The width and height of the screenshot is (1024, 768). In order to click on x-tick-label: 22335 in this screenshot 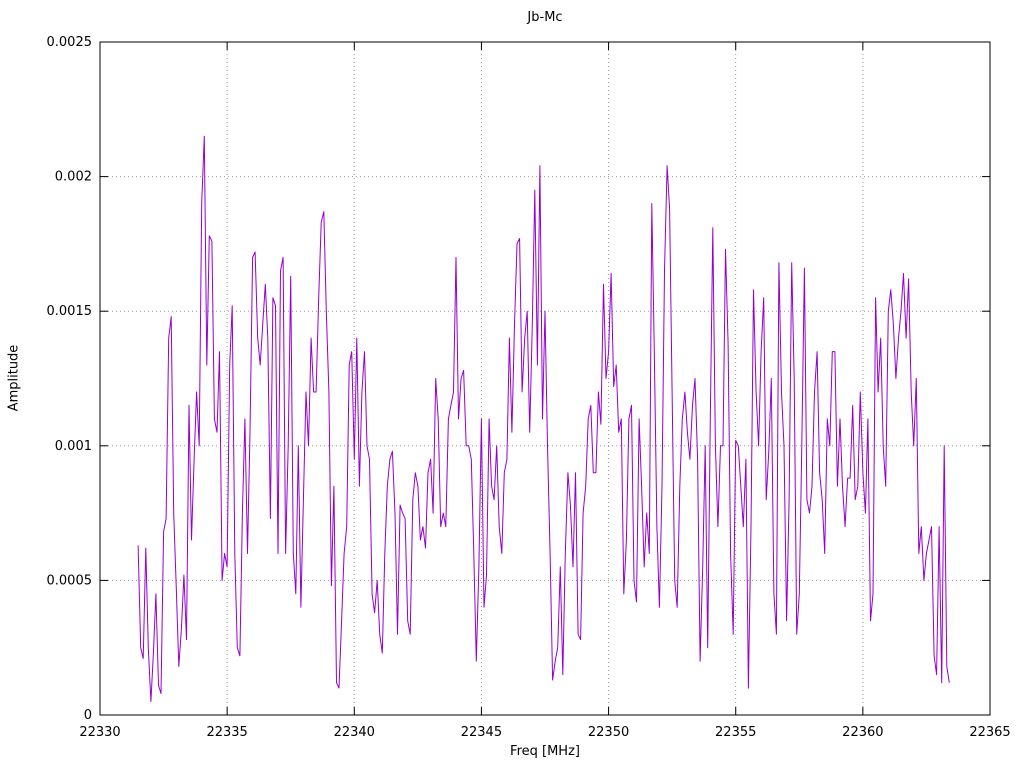, I will do `click(226, 732)`.